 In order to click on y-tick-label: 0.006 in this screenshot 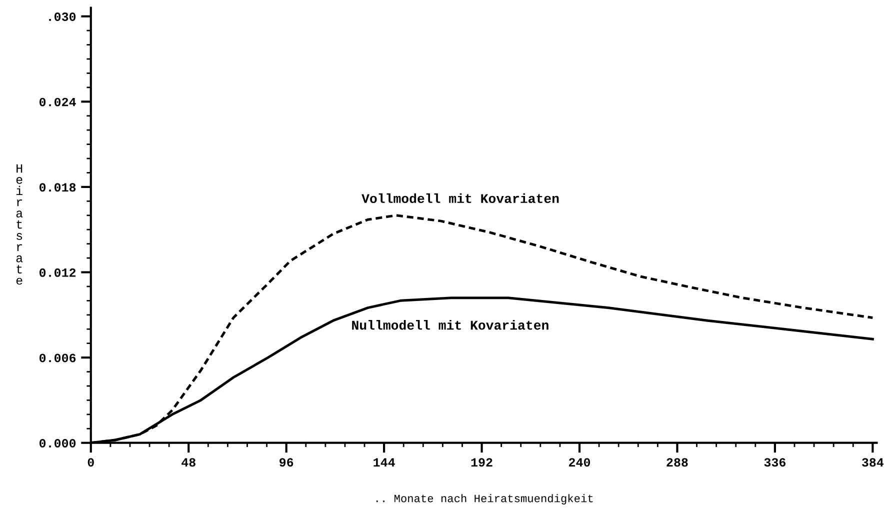, I will do `click(58, 358)`.